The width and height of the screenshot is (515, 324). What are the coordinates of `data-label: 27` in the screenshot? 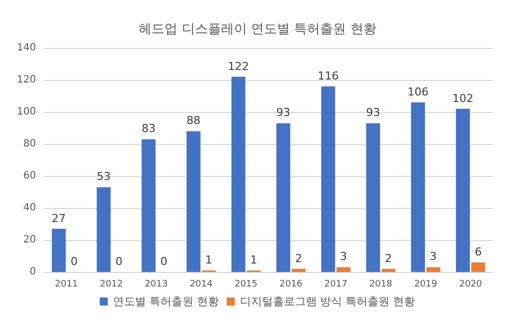 It's located at (59, 218).